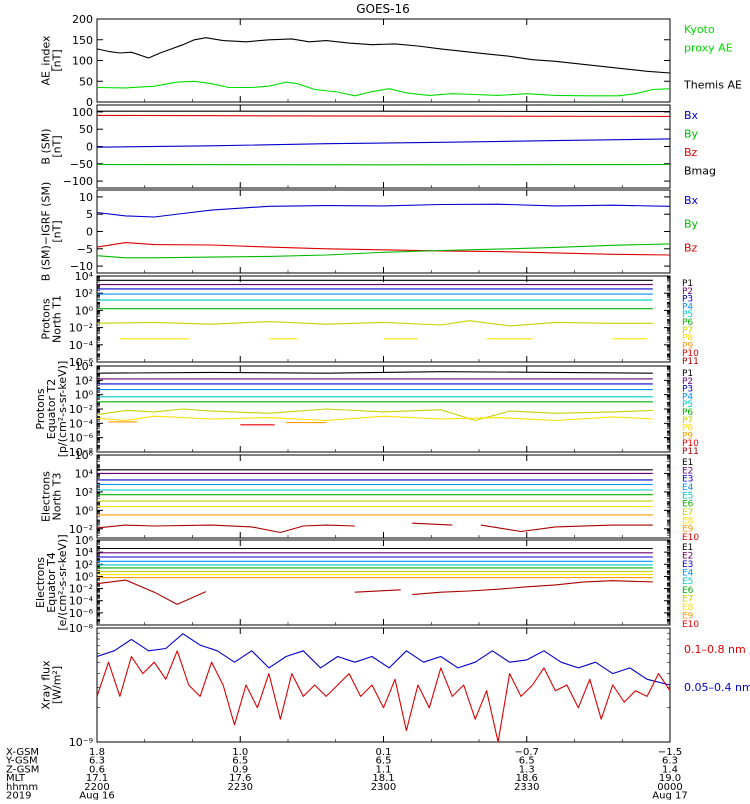 The image size is (750, 804). Describe the element at coordinates (383, 88) in the screenshot. I see `series-line-ae-kyoto-proxy-ae` at that location.